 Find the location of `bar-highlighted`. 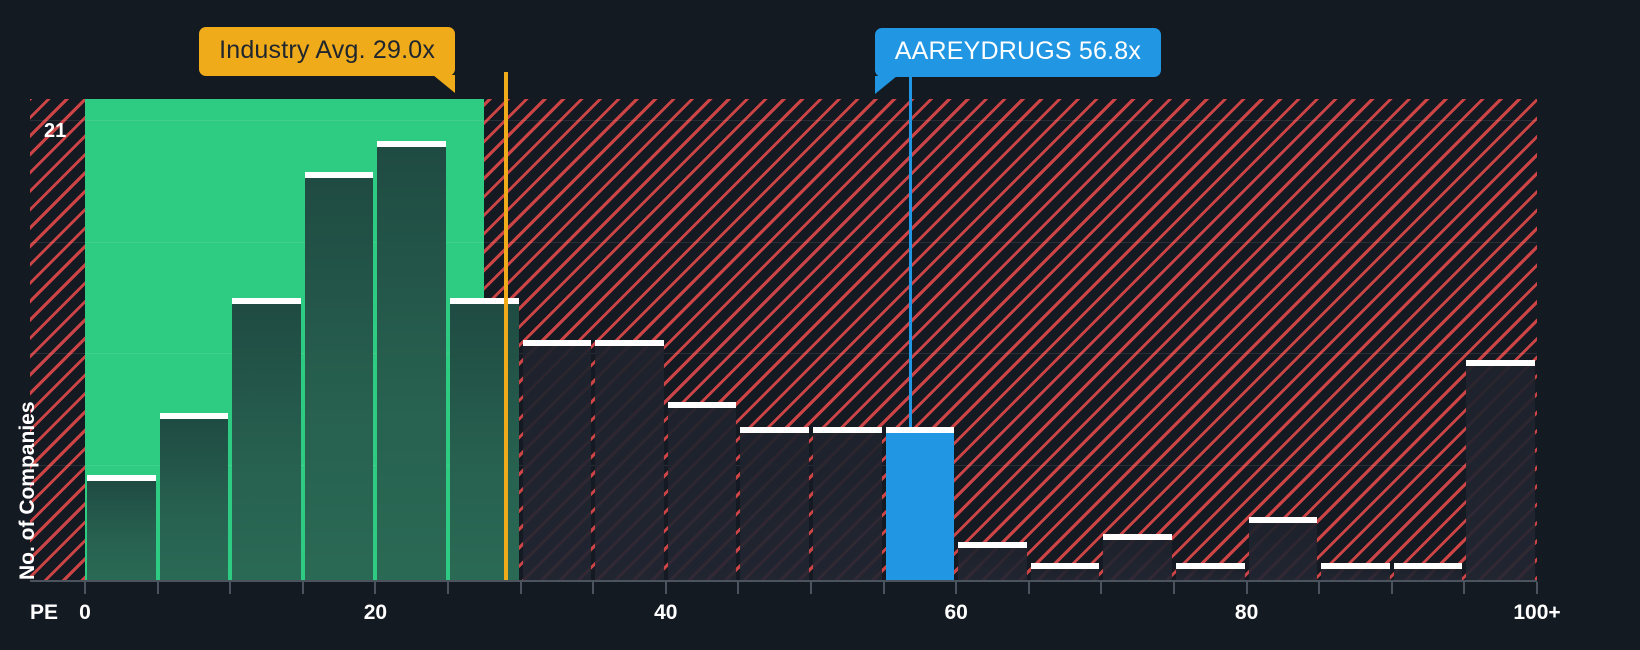

bar-highlighted is located at coordinates (920, 503).